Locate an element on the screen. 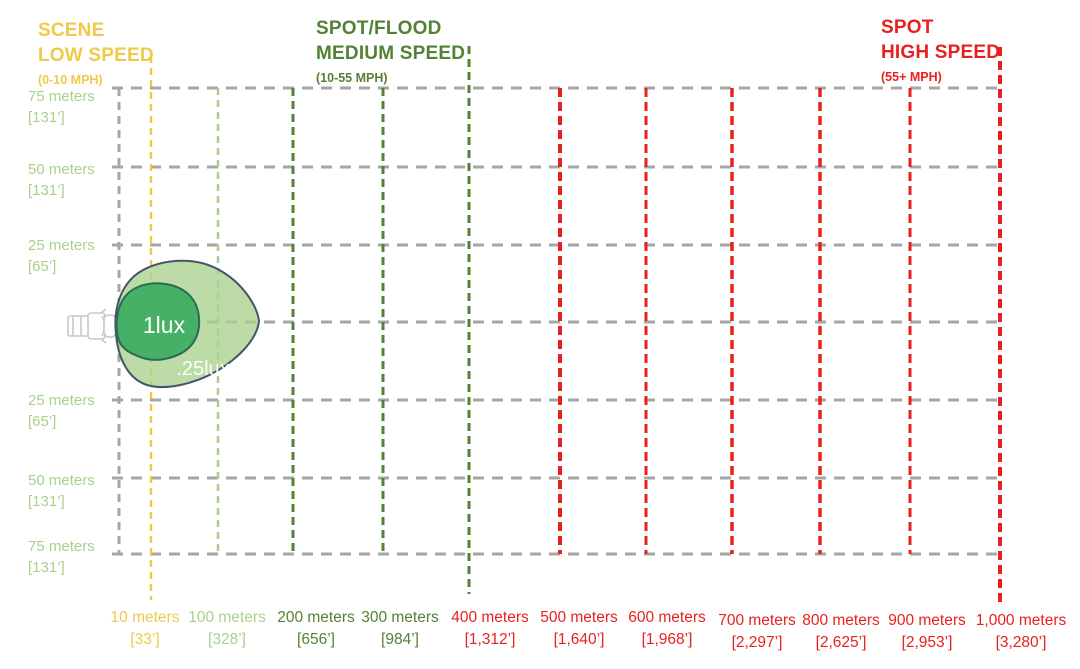 Image resolution: width=1080 pixels, height=669 pixels. y-axis-label-75m-bottom: 75 meters [131’] is located at coordinates (61, 557).